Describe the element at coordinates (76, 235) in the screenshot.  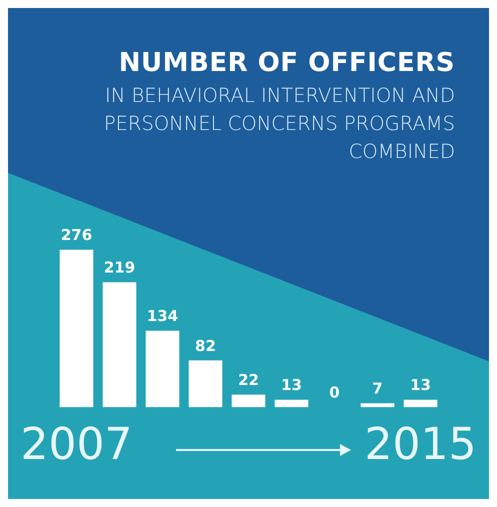
I see `data-label: 276` at that location.